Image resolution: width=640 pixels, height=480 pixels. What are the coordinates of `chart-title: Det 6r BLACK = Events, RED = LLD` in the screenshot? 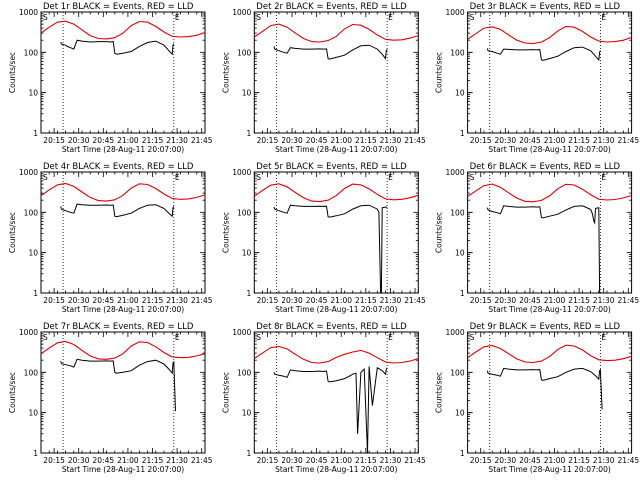 It's located at (545, 167).